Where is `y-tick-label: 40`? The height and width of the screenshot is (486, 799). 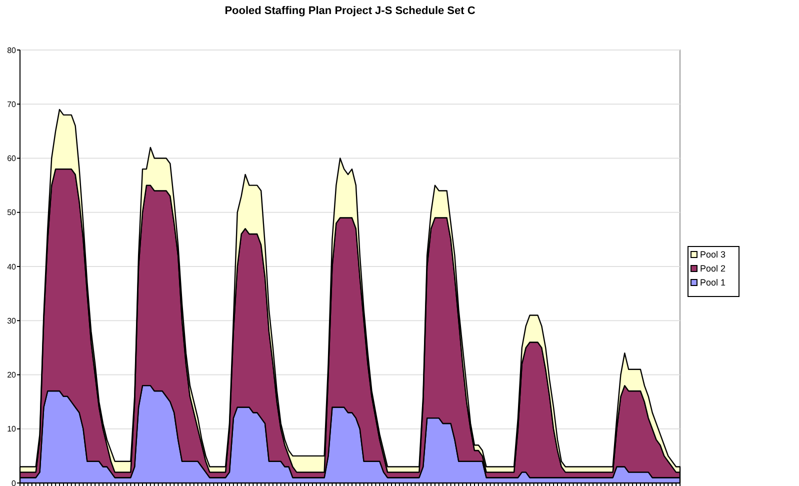
y-tick-label: 40 is located at coordinates (12, 267).